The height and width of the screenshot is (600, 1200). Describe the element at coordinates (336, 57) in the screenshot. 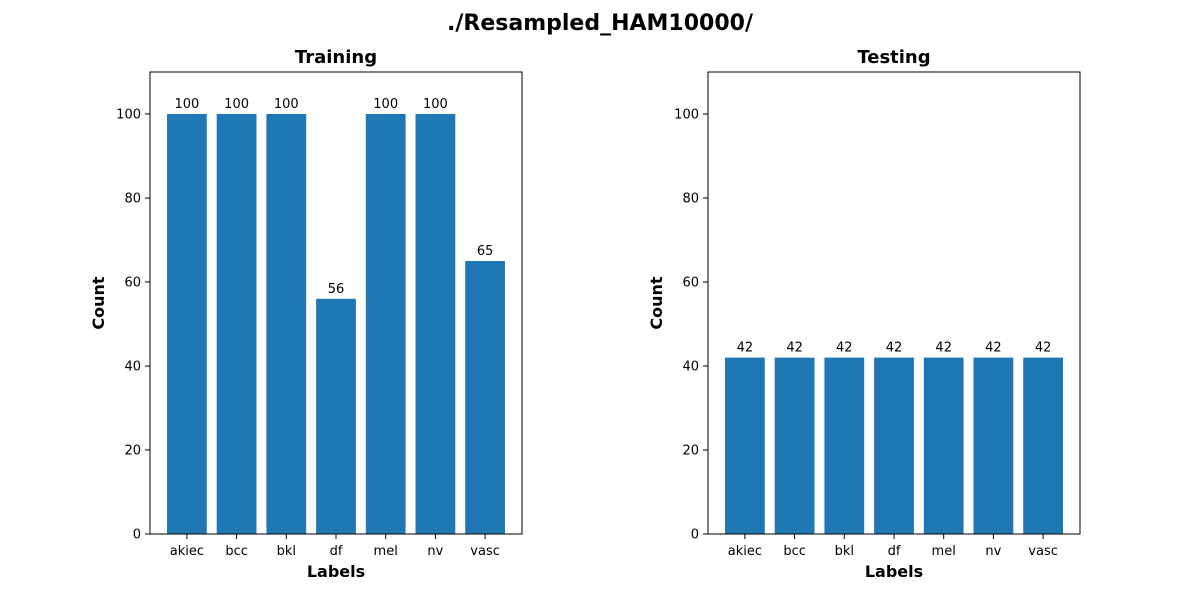

I see `chart-title: Training` at that location.